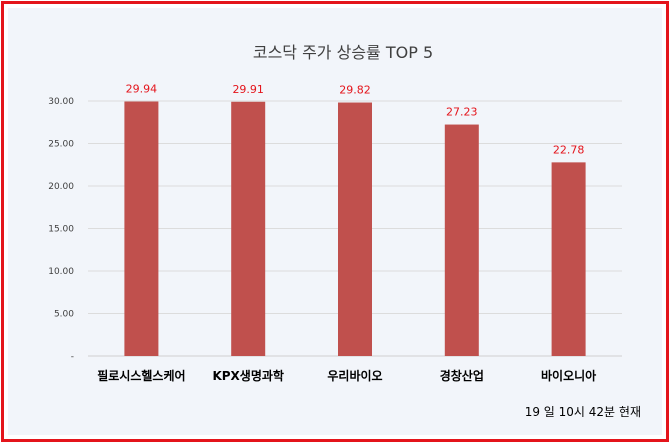 Image resolution: width=670 pixels, height=443 pixels. Describe the element at coordinates (64, 315) in the screenshot. I see `y-tick-label: 5.00` at that location.